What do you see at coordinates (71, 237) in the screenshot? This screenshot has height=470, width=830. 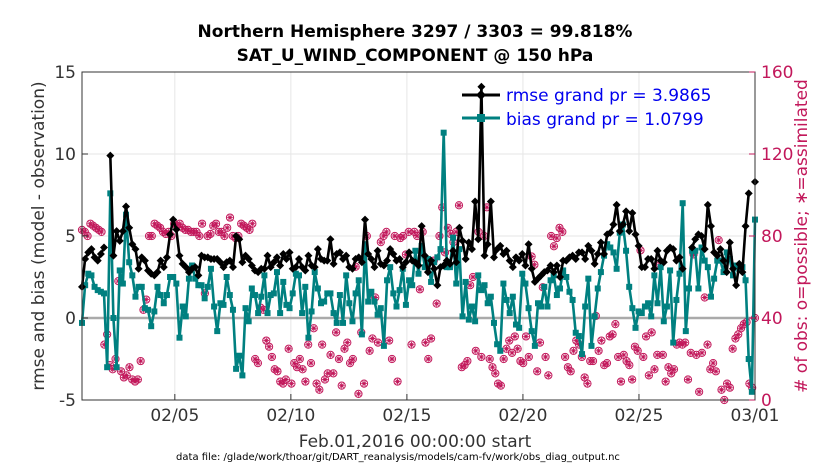 I see `y-axis-left: -5 0 5 10 15` at bounding box center [71, 237].